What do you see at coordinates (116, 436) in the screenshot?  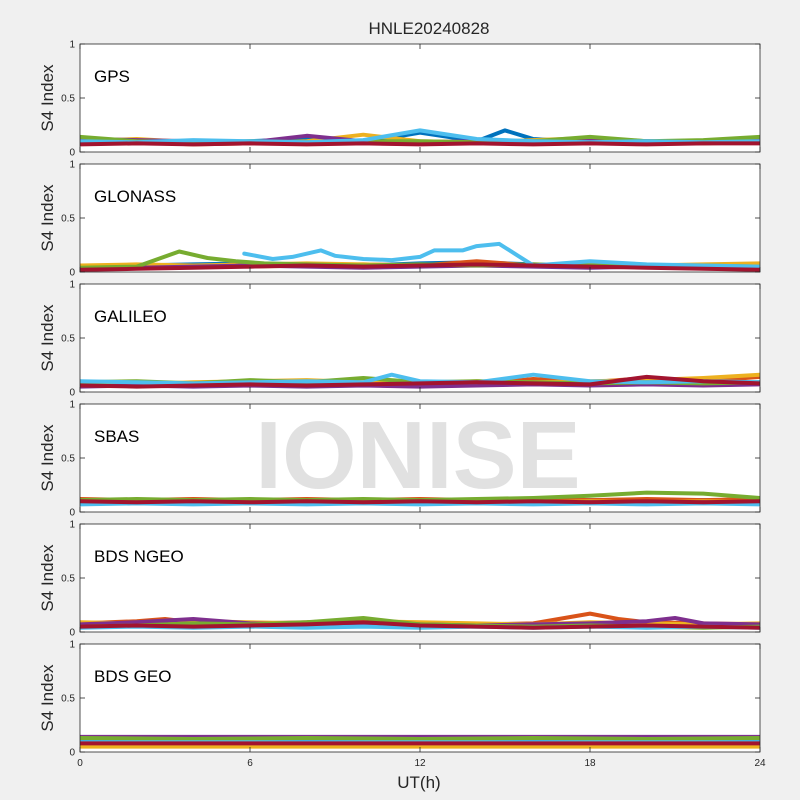 I see `panel-name: SBAS` at bounding box center [116, 436].